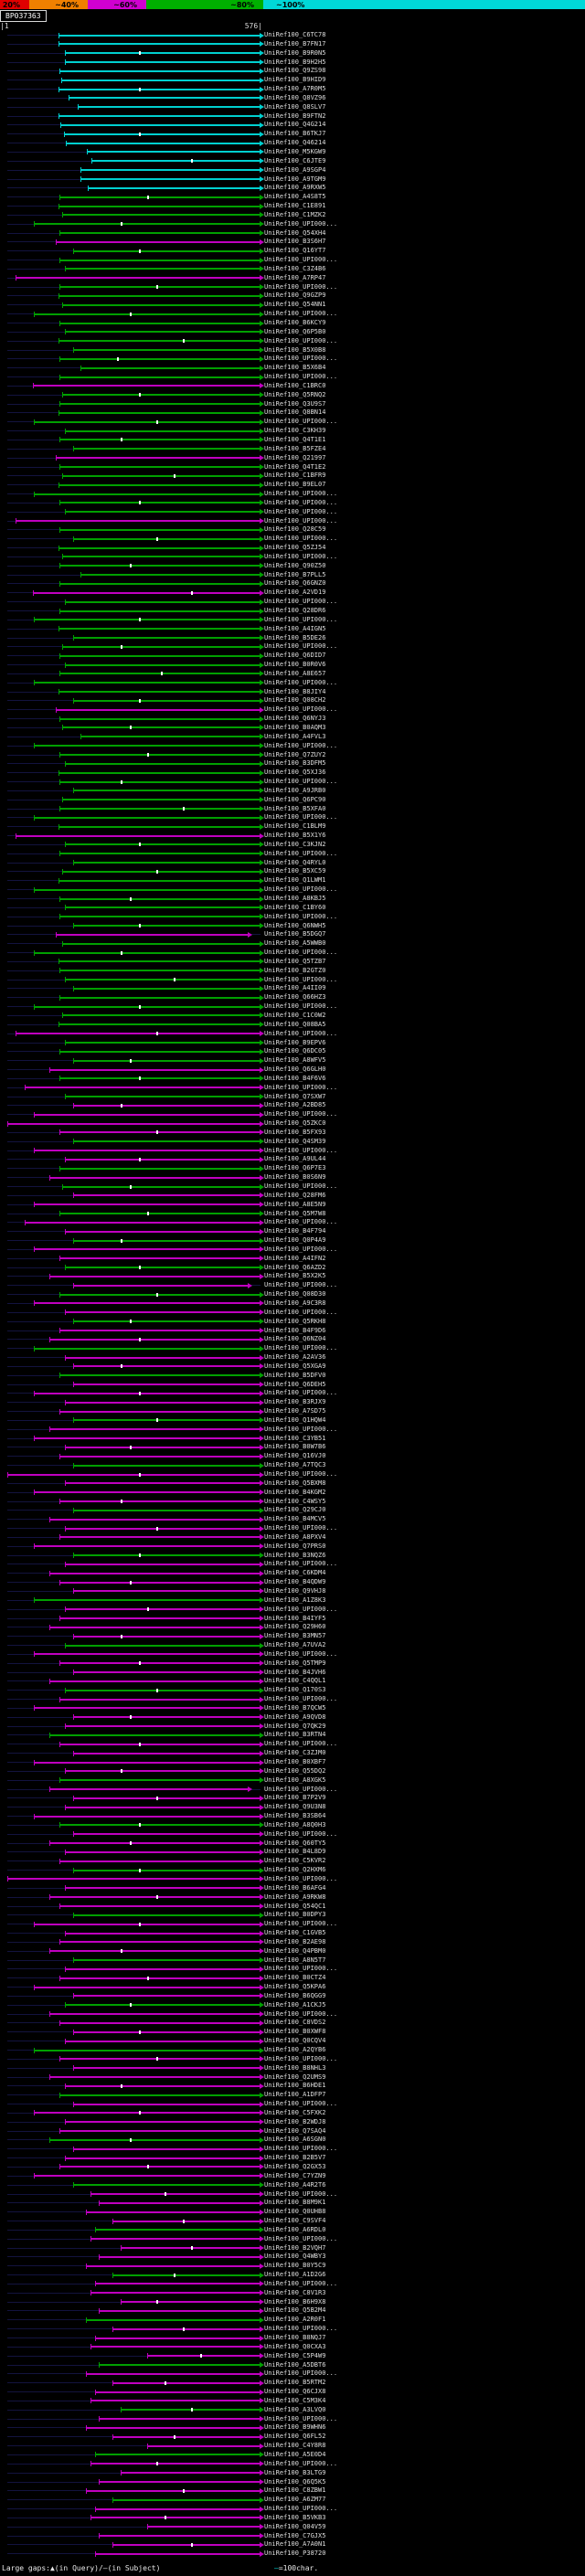 The image size is (585, 2576). What do you see at coordinates (295, 2337) in the screenshot?
I see `hit-label: UniRef100_B8NQJ7` at bounding box center [295, 2337].